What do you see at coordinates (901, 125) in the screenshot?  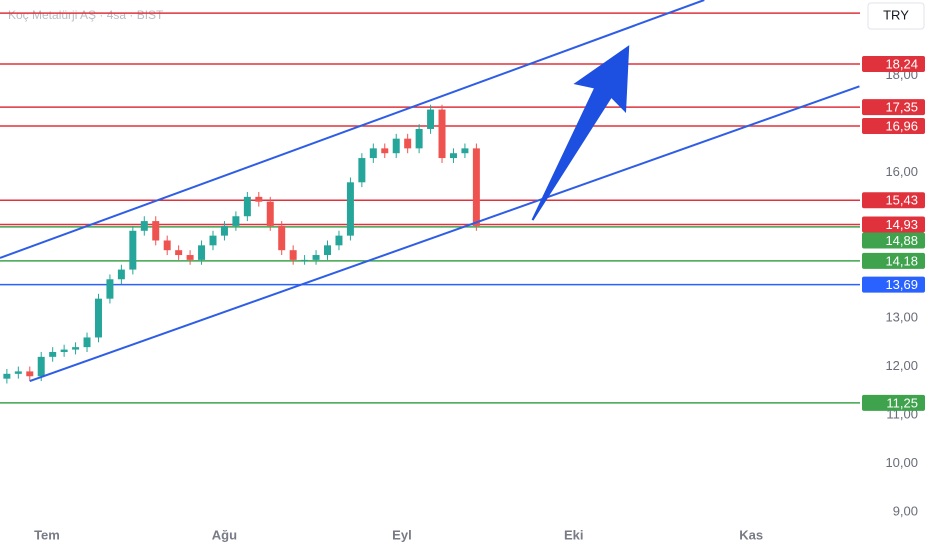 I see `level-label: 16,96` at bounding box center [901, 125].